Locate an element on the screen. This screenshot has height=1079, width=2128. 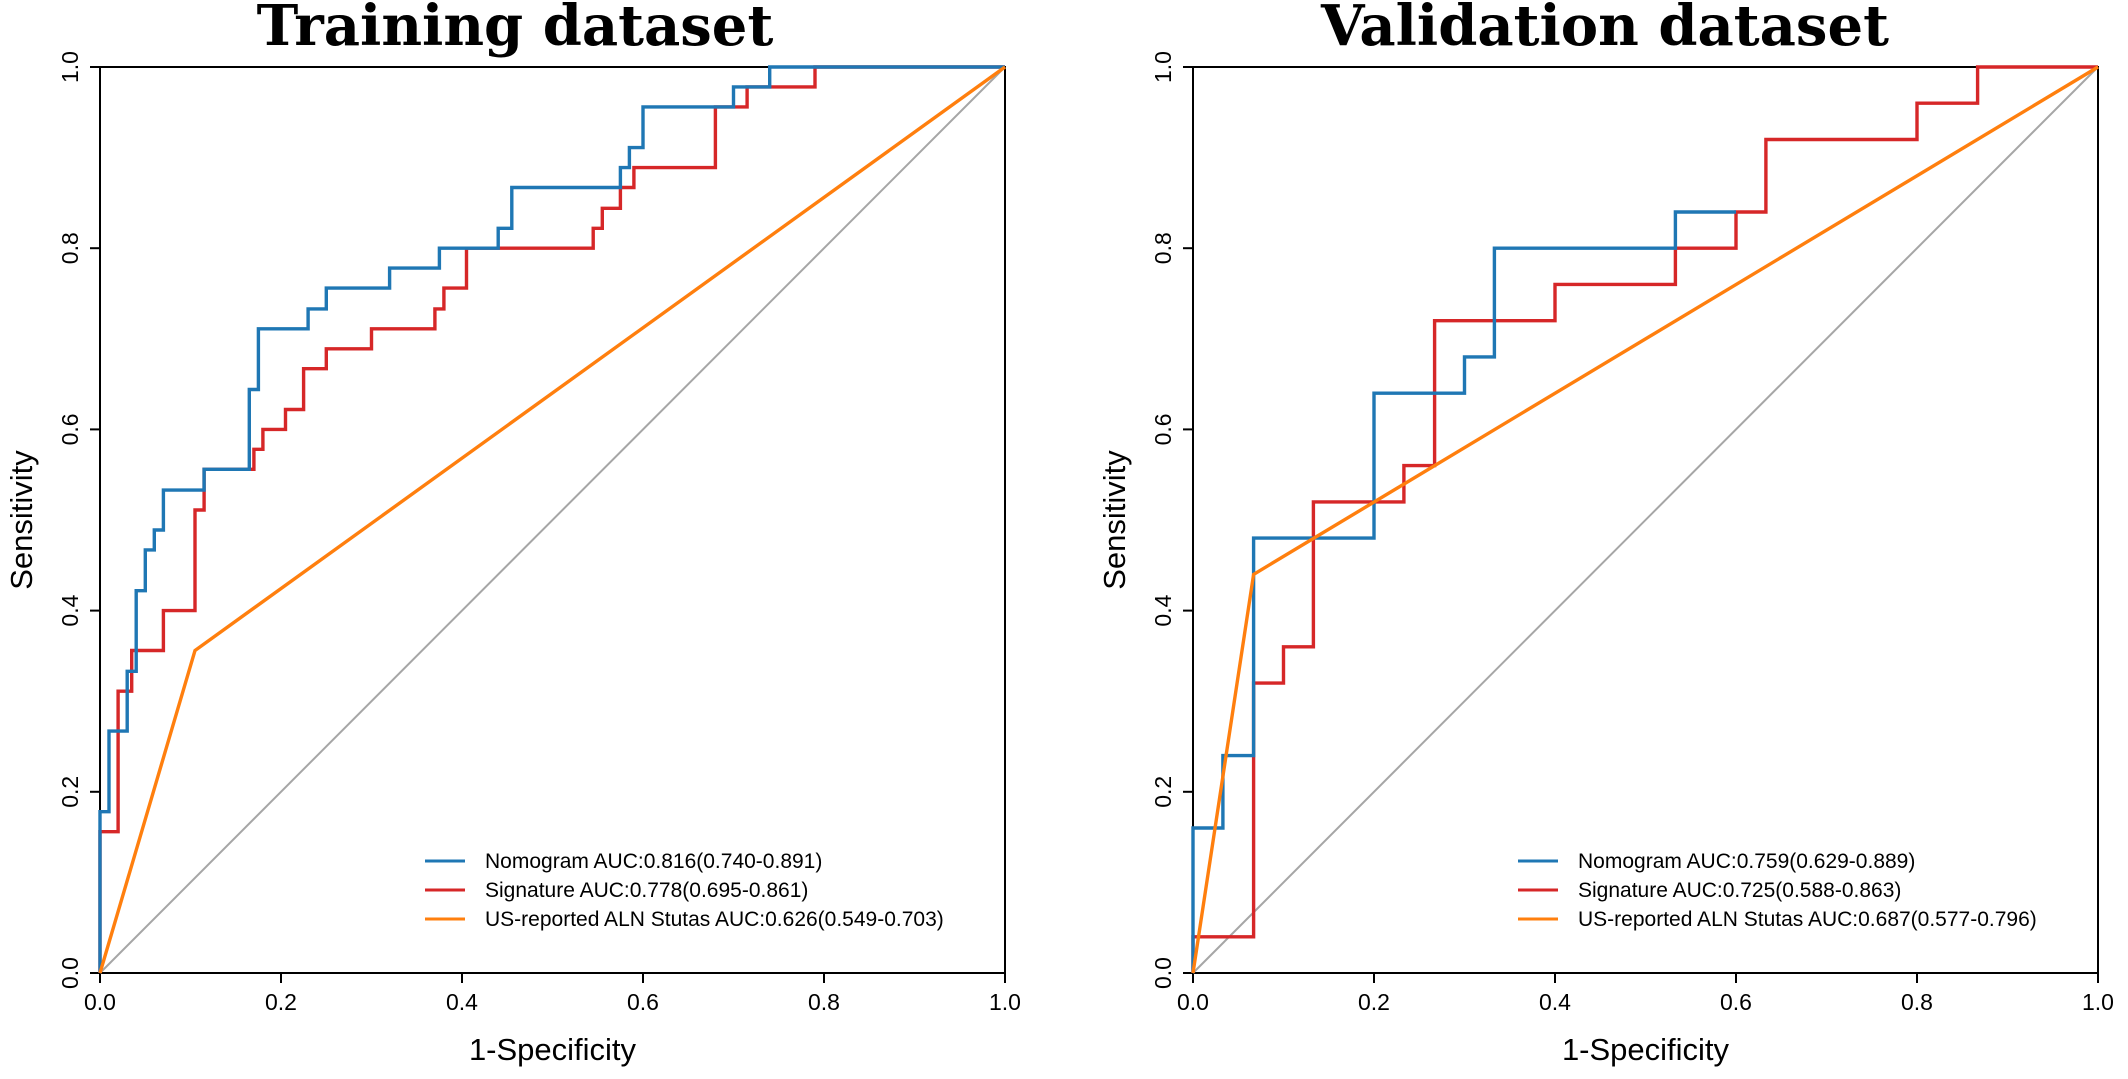
legend-label-signature: Signature AUC:0.778(0.695-0.861) is located at coordinates (646, 890).